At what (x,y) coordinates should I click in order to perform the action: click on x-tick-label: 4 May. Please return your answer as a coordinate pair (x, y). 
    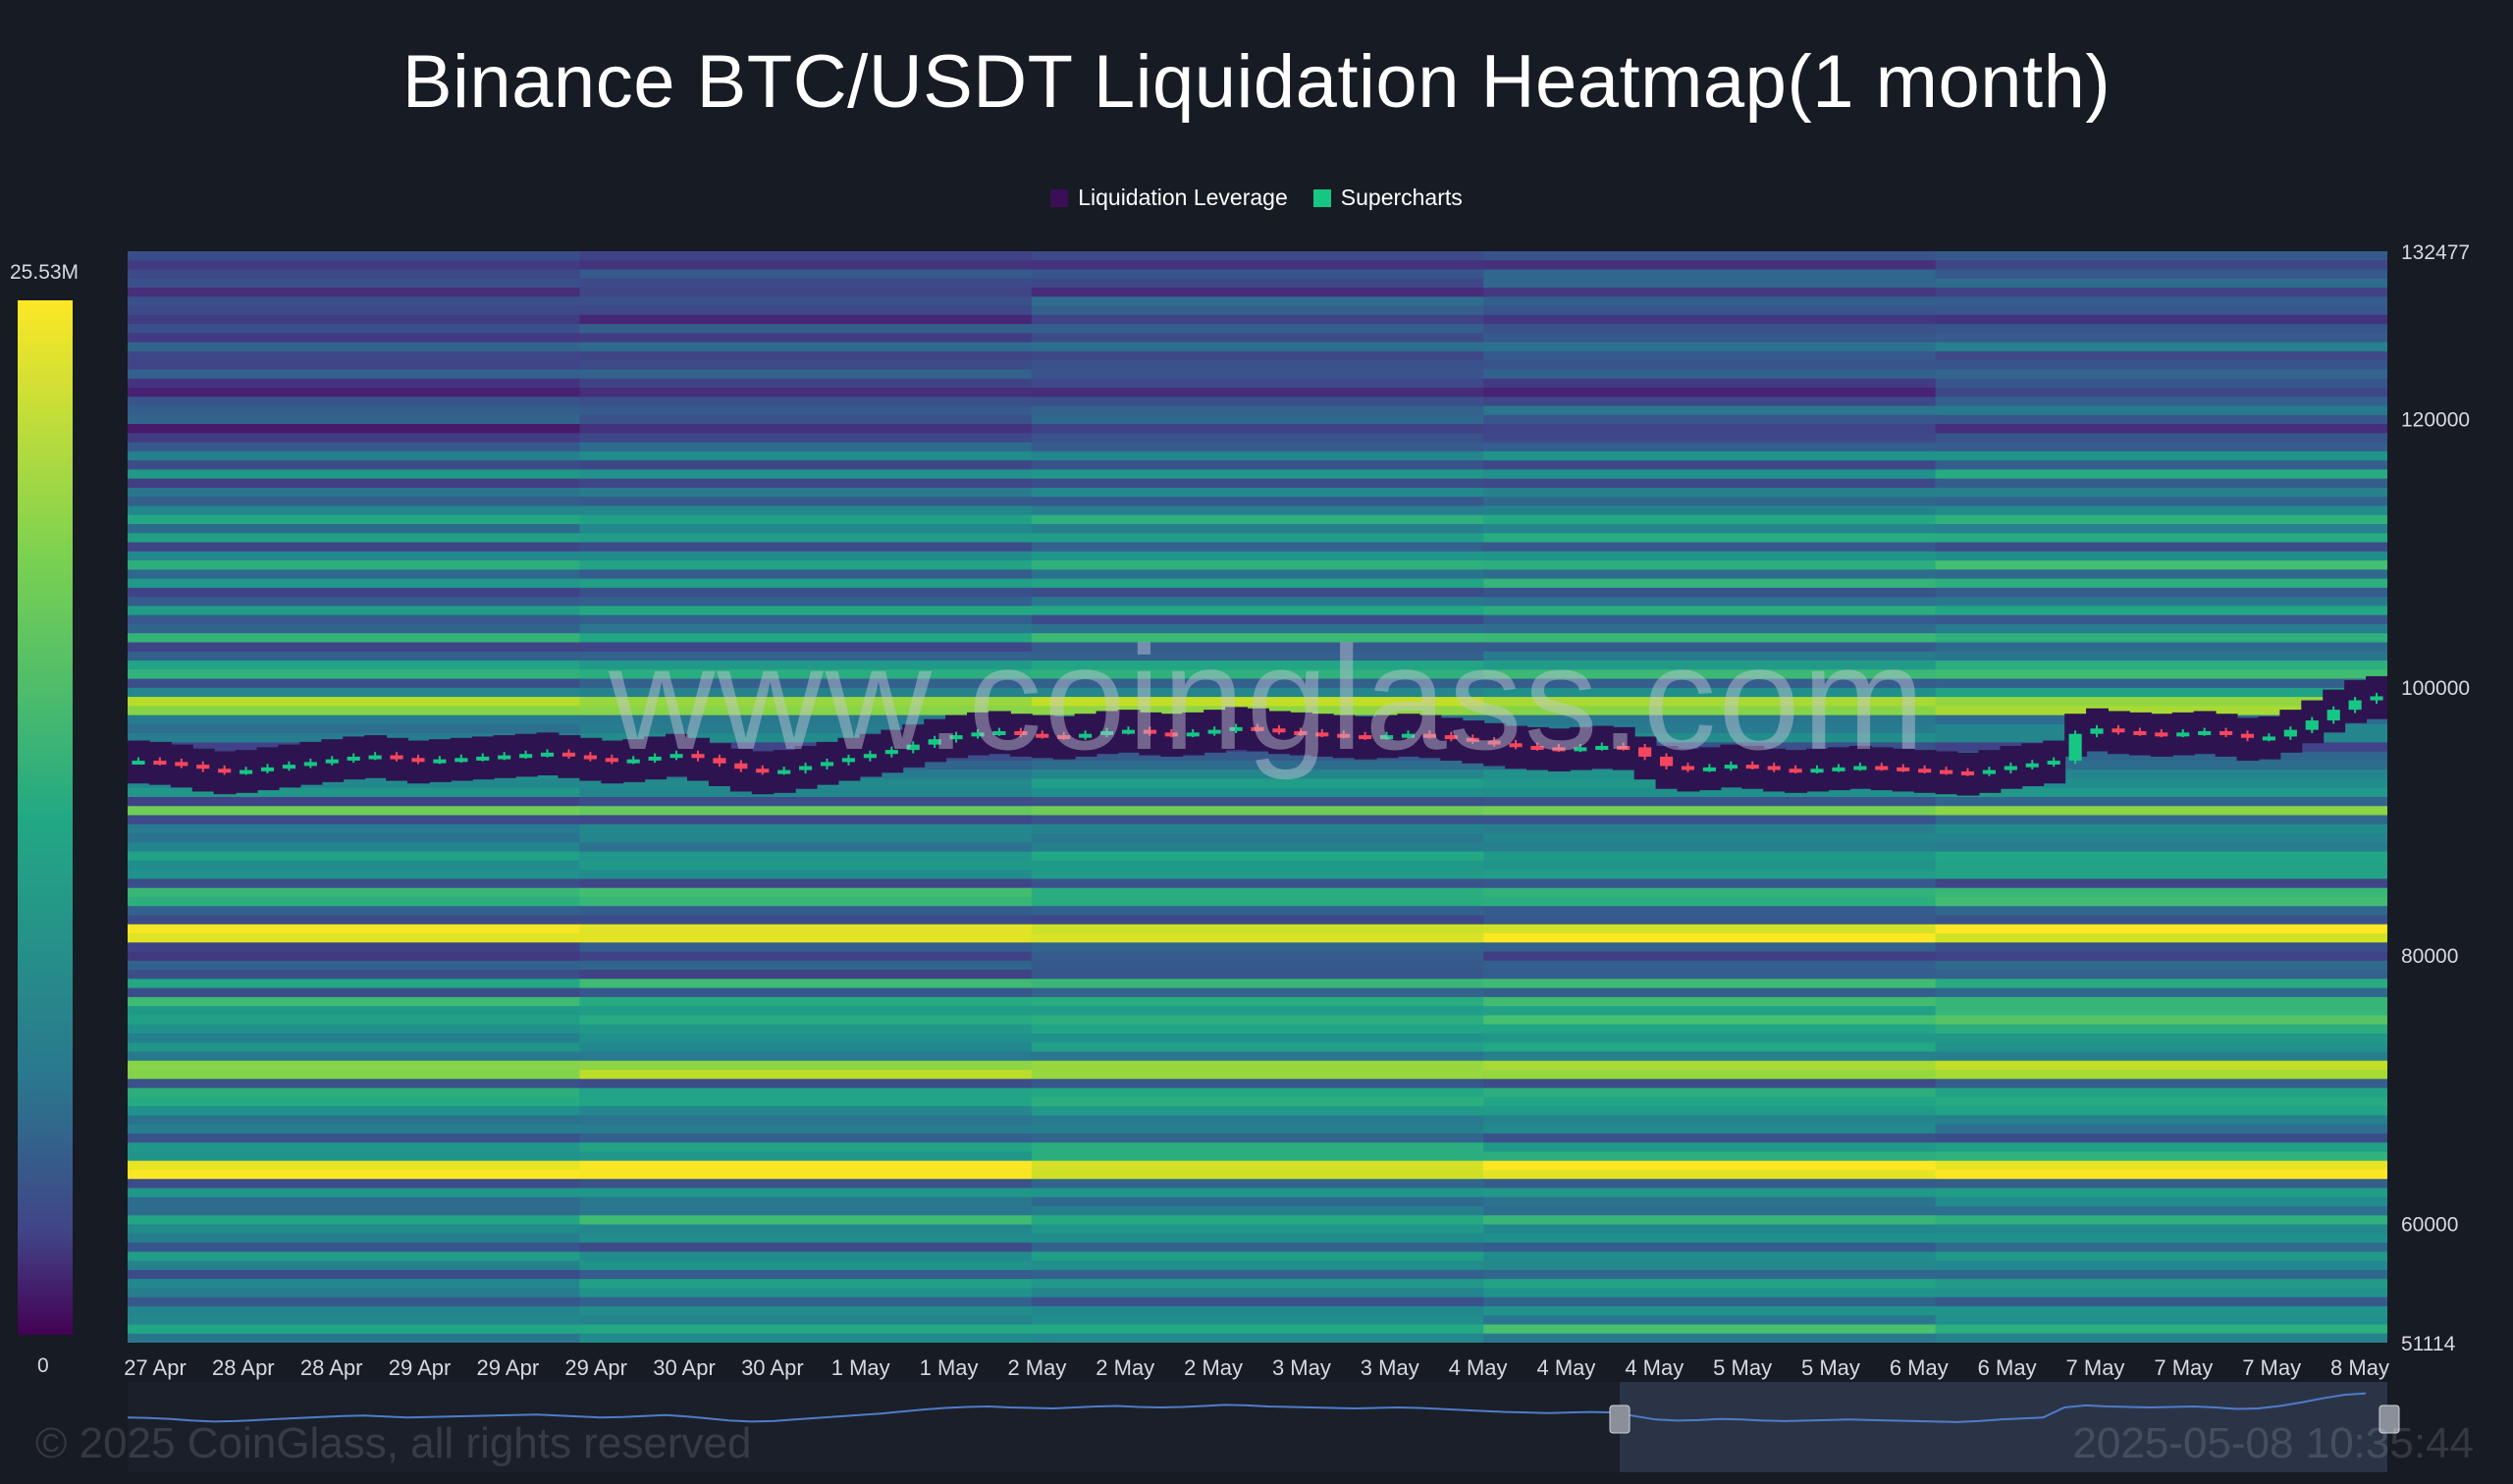
    Looking at the image, I should click on (1566, 1368).